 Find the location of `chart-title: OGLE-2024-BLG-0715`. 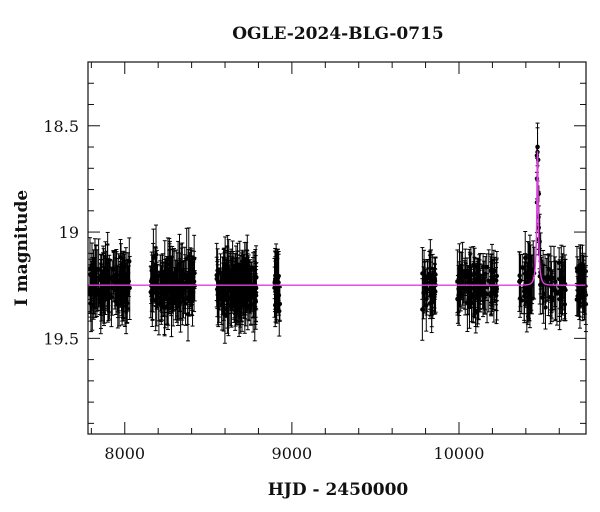

chart-title: OGLE-2024-BLG-0715 is located at coordinates (338, 34).